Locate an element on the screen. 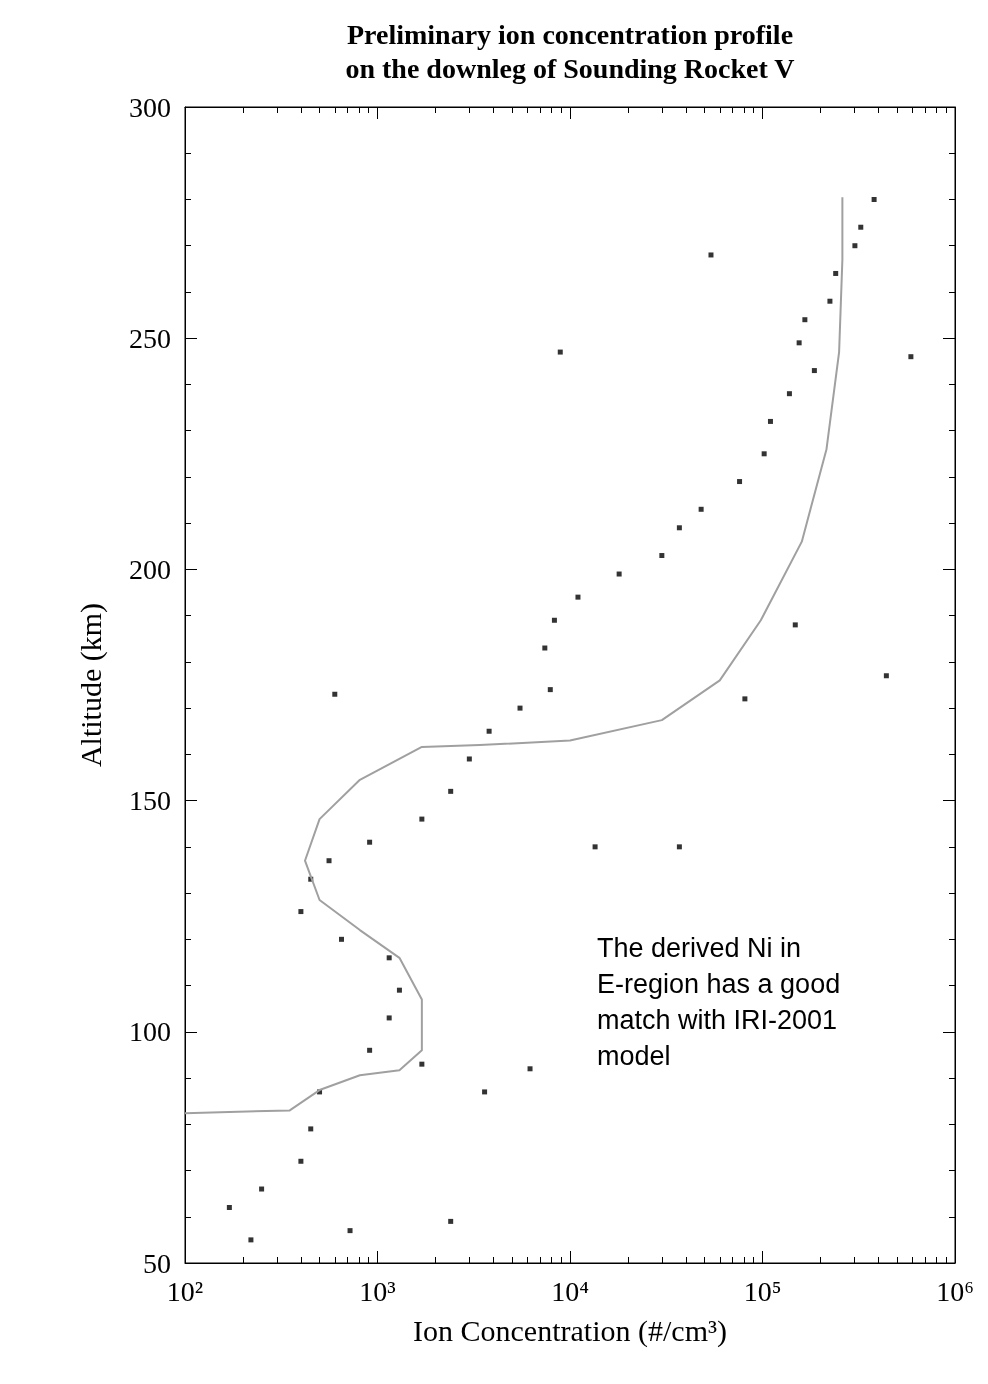  y-tick-label: 200 is located at coordinates (150, 569).